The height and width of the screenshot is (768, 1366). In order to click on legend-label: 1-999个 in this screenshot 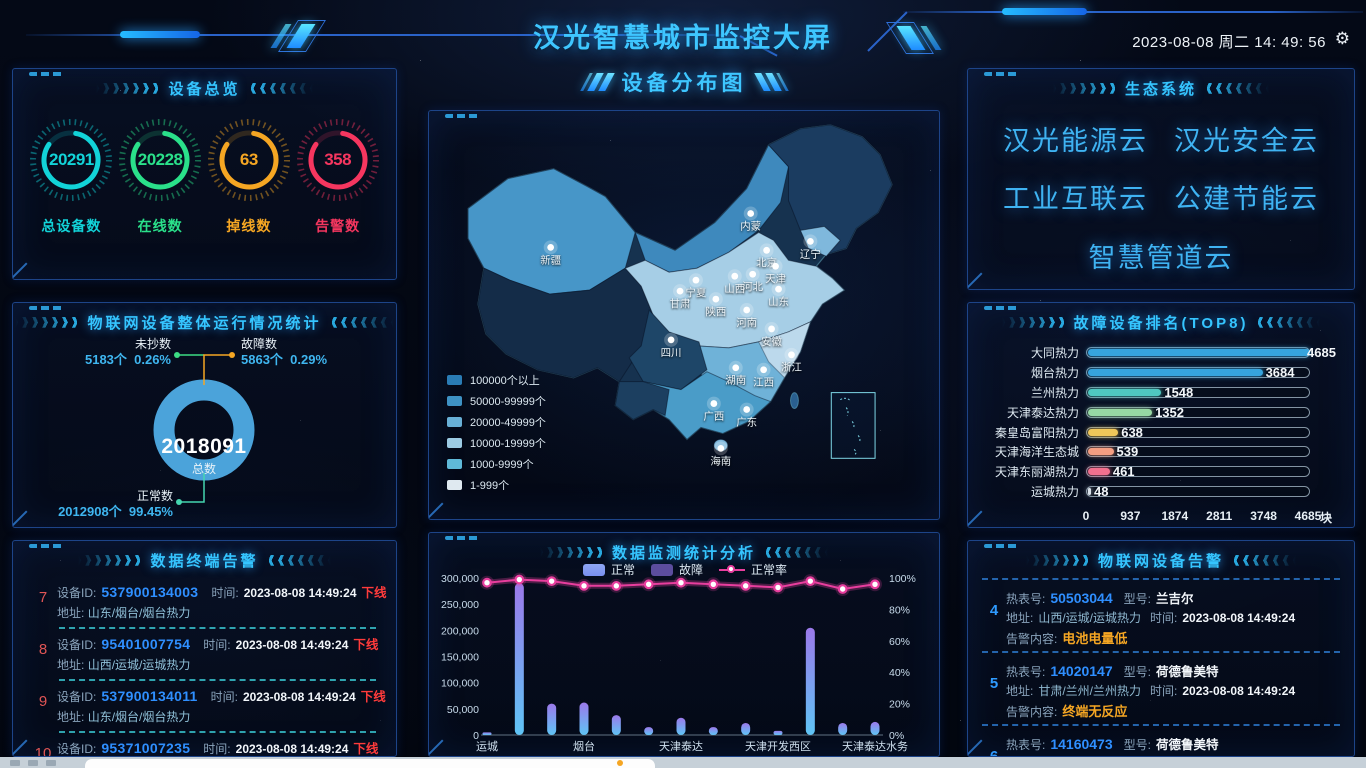, I will do `click(490, 486)`.